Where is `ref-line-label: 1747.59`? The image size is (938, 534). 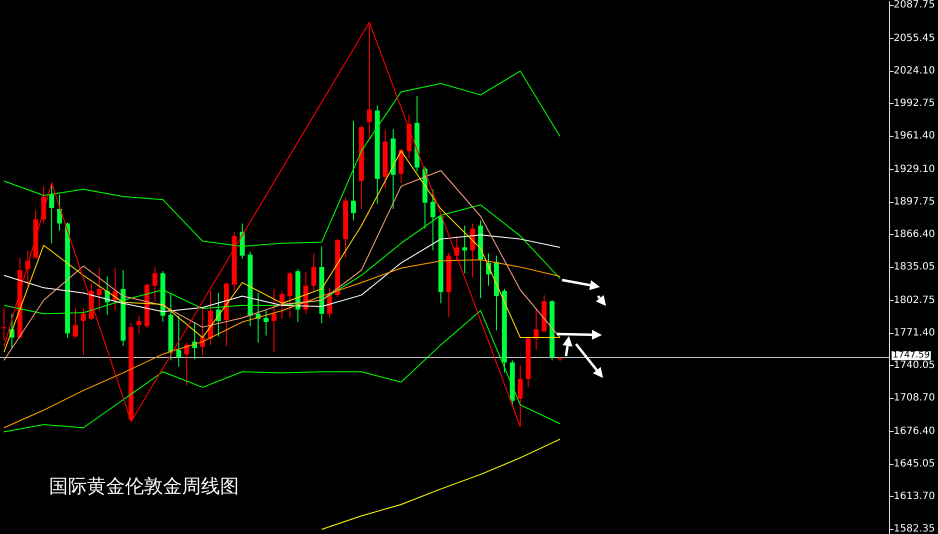
ref-line-label: 1747.59 is located at coordinates (911, 355).